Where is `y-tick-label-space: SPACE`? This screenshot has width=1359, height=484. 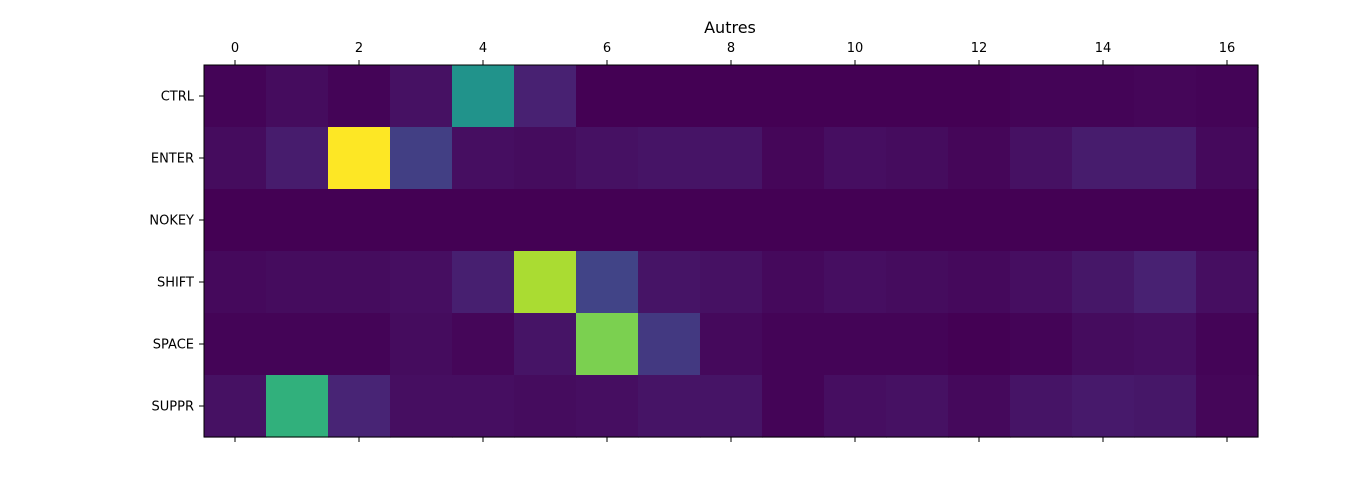 y-tick-label-space: SPACE is located at coordinates (173, 345).